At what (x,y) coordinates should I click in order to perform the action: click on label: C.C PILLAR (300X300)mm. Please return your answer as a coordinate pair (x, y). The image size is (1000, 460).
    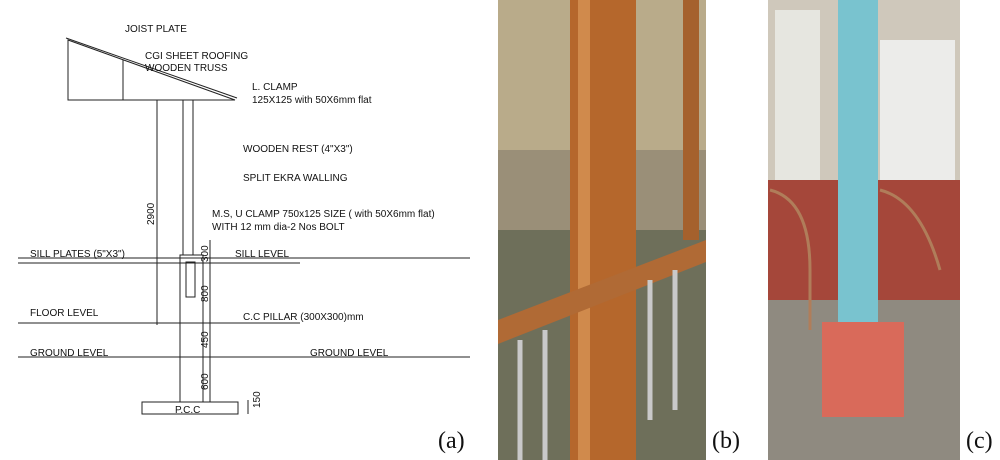
    Looking at the image, I should click on (303, 317).